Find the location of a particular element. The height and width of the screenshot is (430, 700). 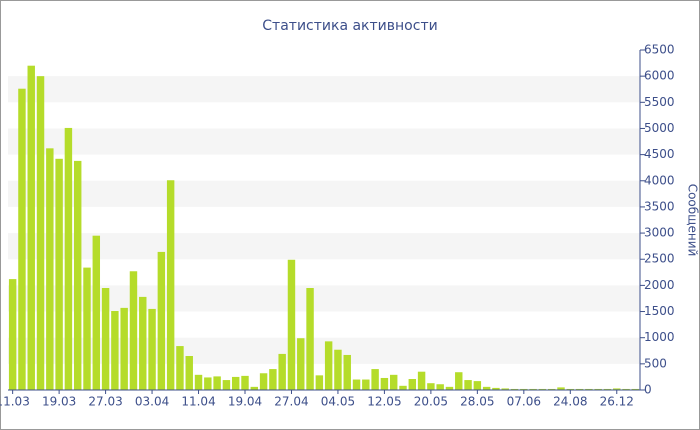

y-tick-label: 1500 is located at coordinates (659, 311).